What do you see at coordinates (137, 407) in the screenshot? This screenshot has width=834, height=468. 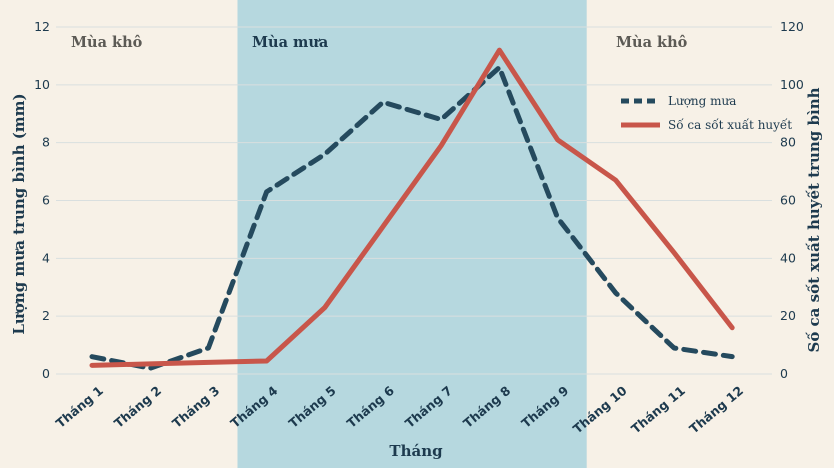 I see `x-tick-label: Tháng 2` at bounding box center [137, 407].